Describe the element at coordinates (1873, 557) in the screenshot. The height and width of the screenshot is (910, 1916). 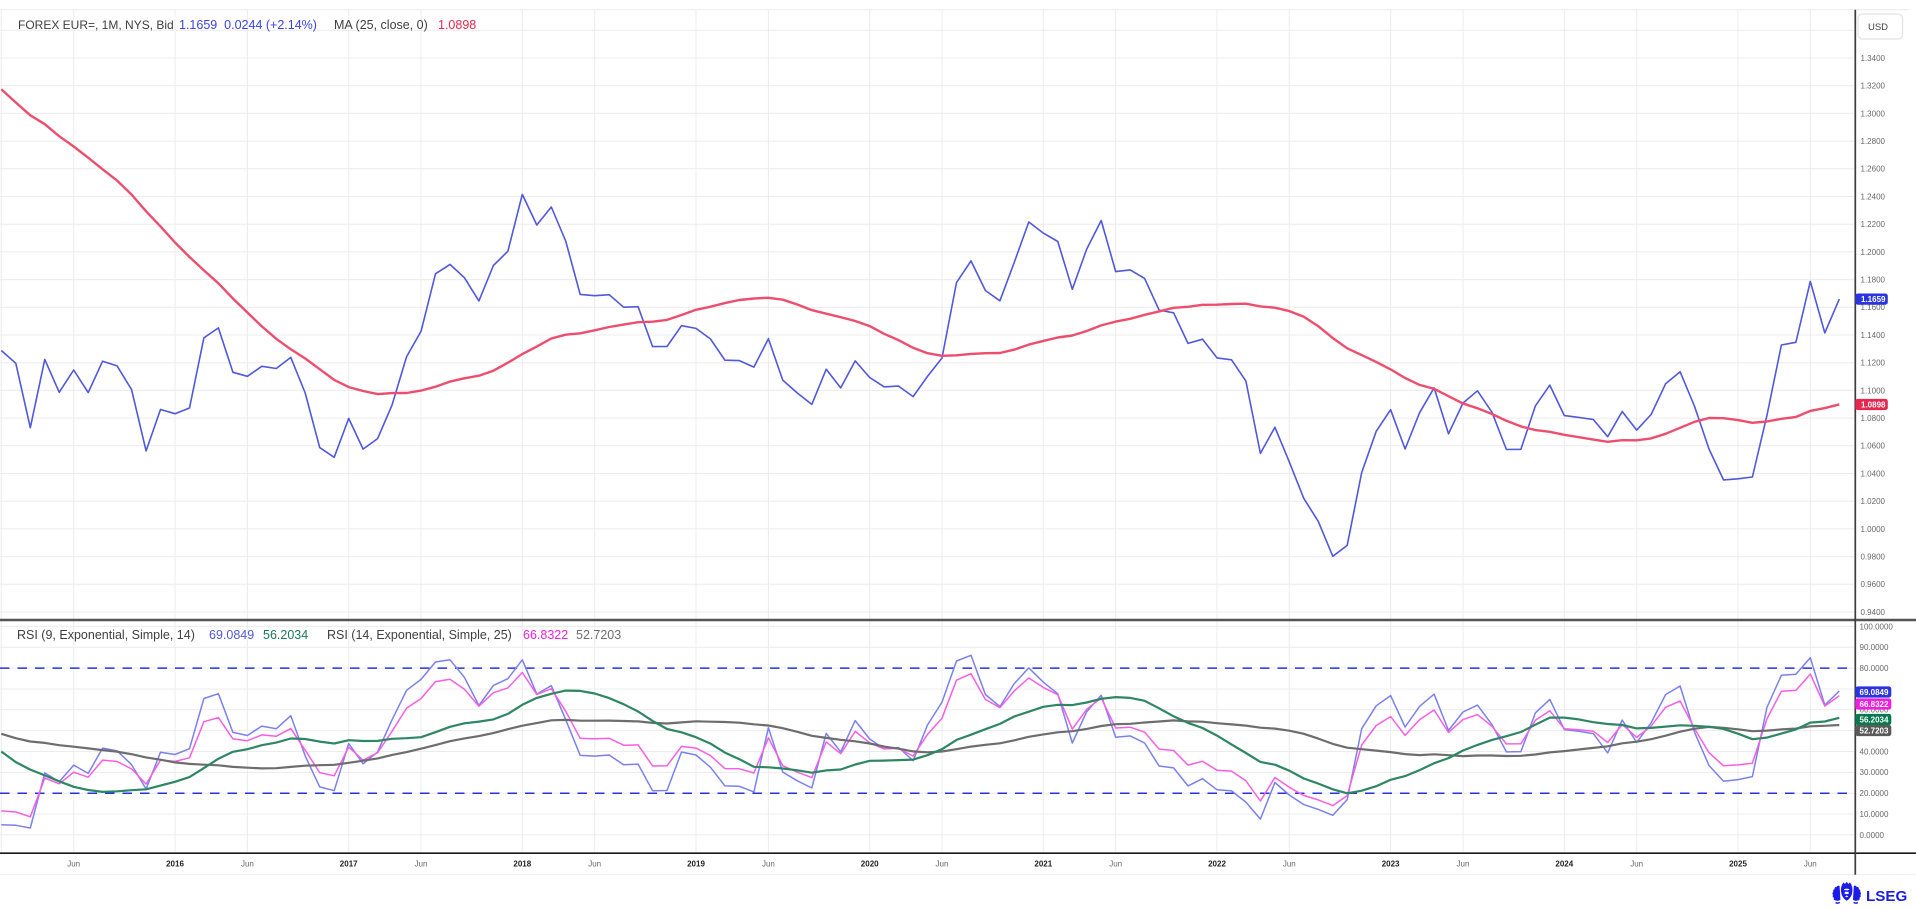
I see `svg-text: 0.9800` at that location.